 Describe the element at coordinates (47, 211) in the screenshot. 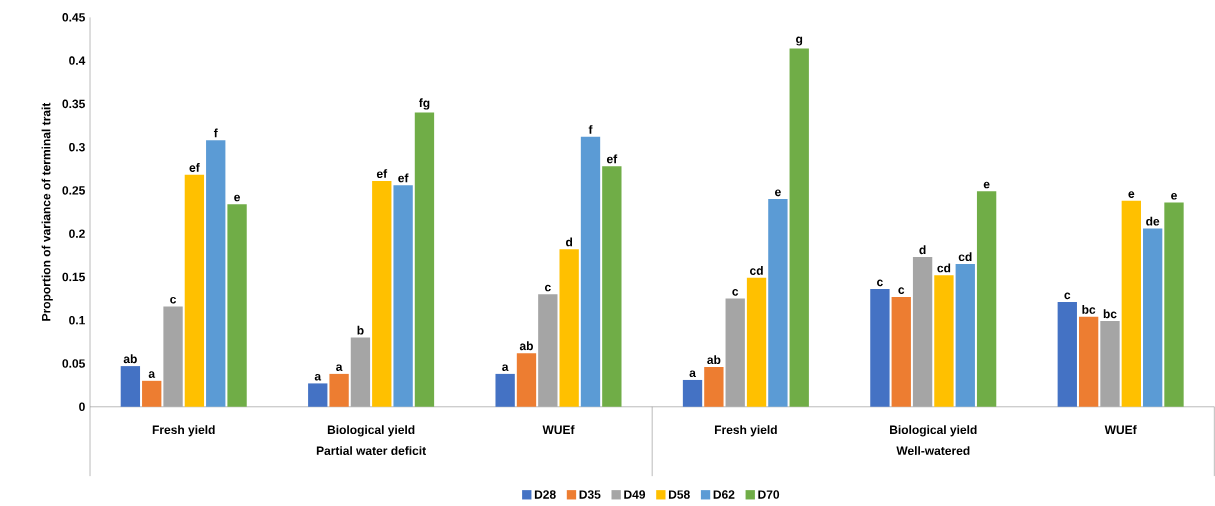

I see `y-axis-title: Proportion of variance of terminal trait` at that location.